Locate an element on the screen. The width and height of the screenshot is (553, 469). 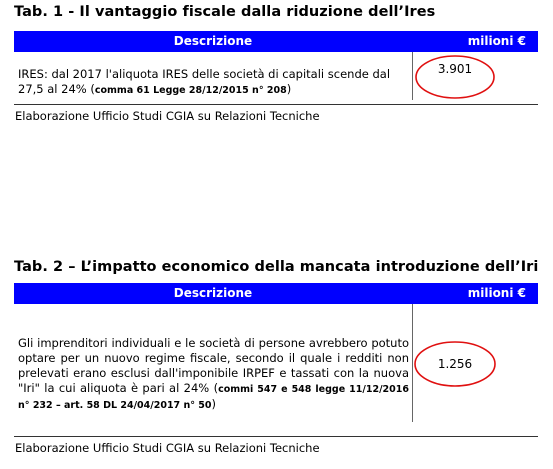
table2-header-value: milioni € is located at coordinates (496, 293).